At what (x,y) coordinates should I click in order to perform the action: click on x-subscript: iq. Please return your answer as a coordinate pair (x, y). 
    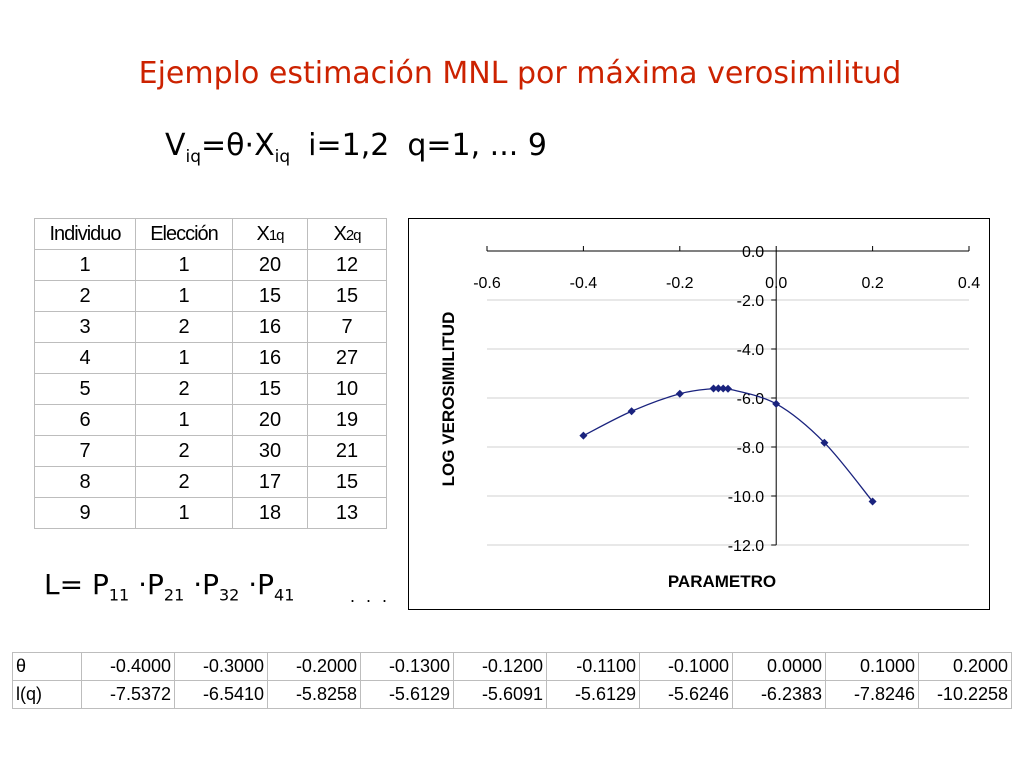
    Looking at the image, I should click on (282, 157).